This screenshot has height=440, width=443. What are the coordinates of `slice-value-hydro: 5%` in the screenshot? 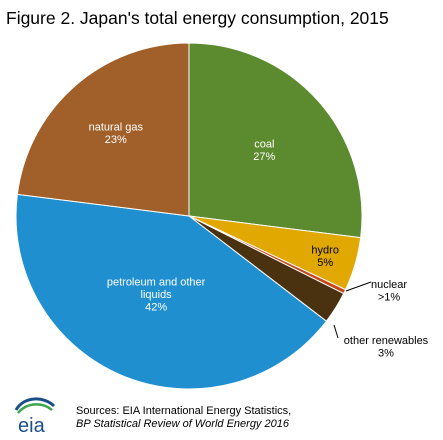 It's located at (325, 263).